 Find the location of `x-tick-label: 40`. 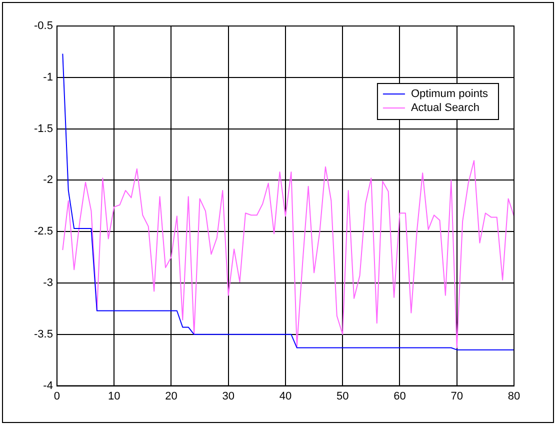

x-tick-label: 40 is located at coordinates (285, 396).